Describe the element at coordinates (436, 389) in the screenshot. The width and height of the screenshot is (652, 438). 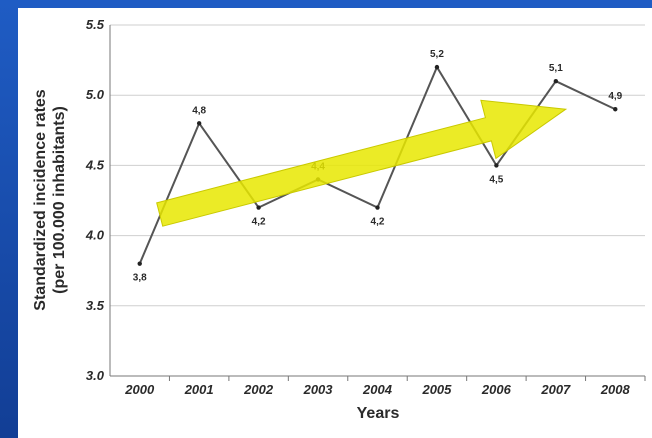
I see `x-tick-label: 2005` at that location.